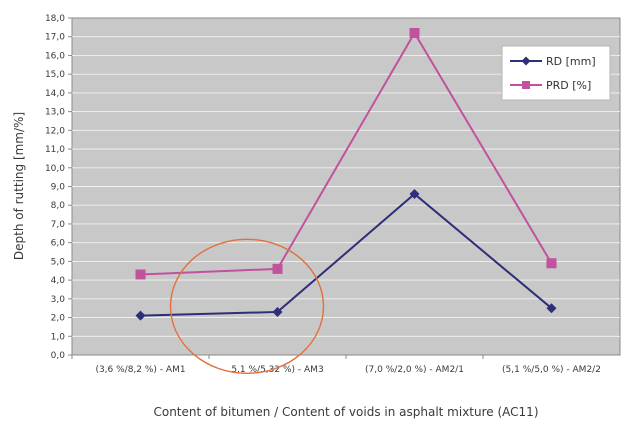 The width and height of the screenshot is (632, 428). Describe the element at coordinates (247, 306) in the screenshot. I see `highlight-ellipse` at that location.